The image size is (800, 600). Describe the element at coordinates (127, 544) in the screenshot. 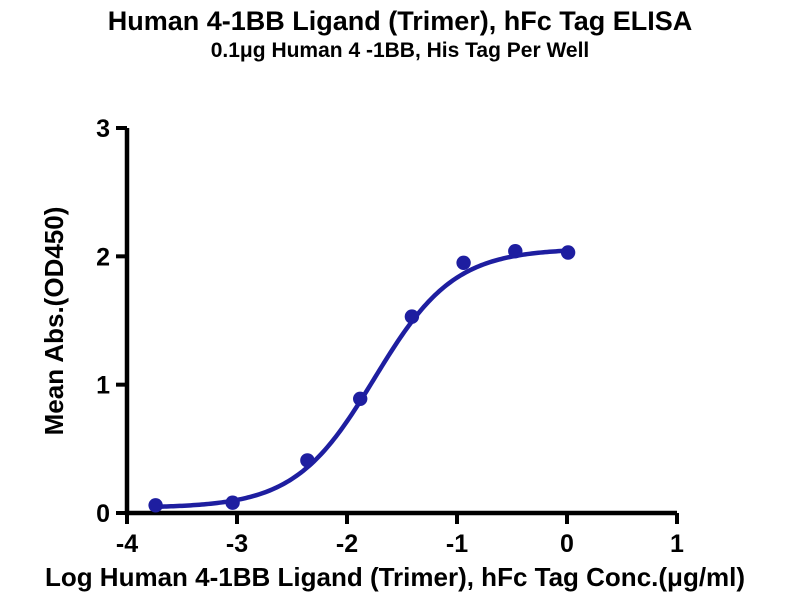

I see `x-tick-label: -4` at that location.